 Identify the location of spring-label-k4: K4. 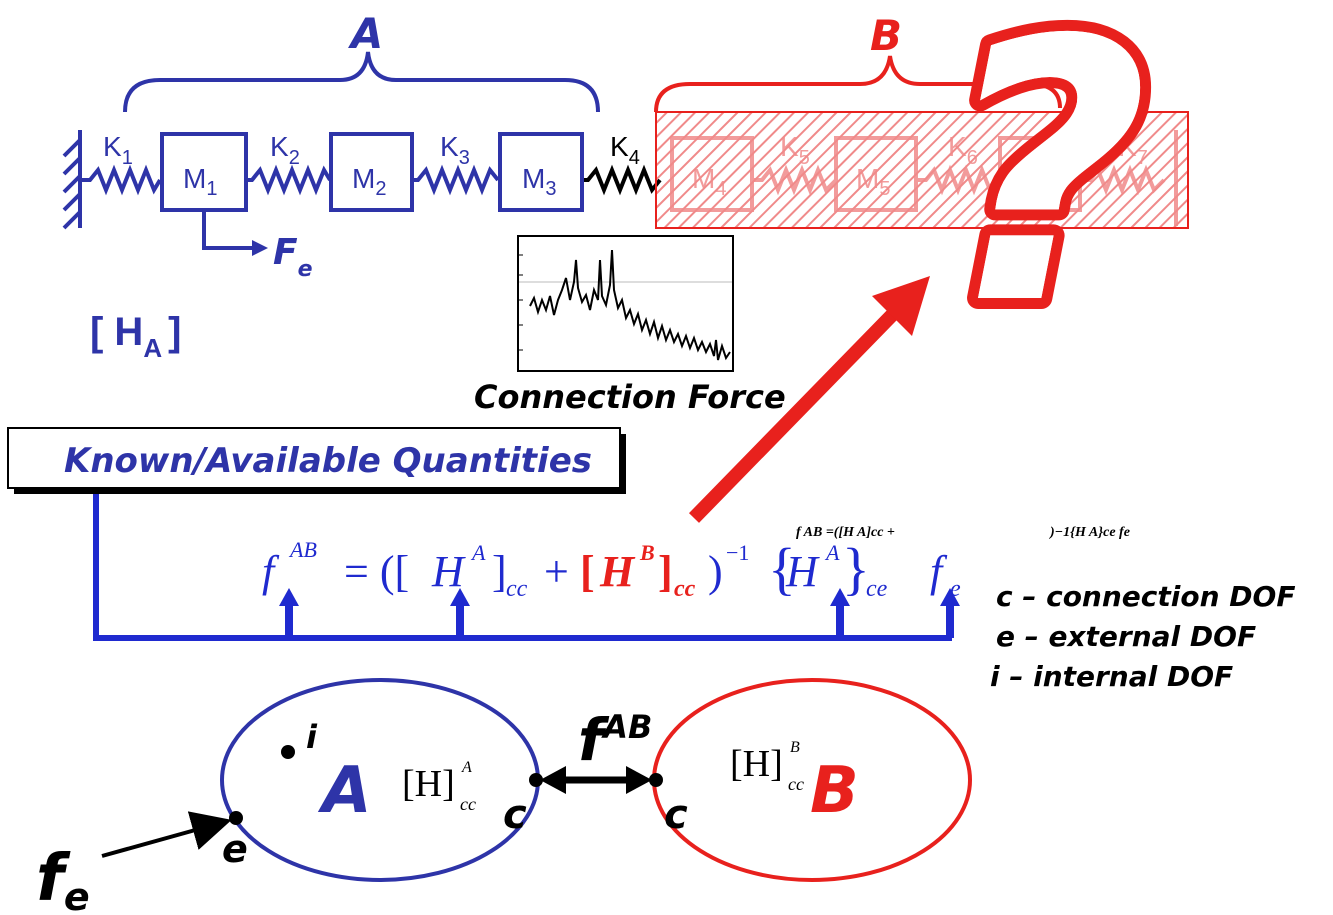
(625, 150).